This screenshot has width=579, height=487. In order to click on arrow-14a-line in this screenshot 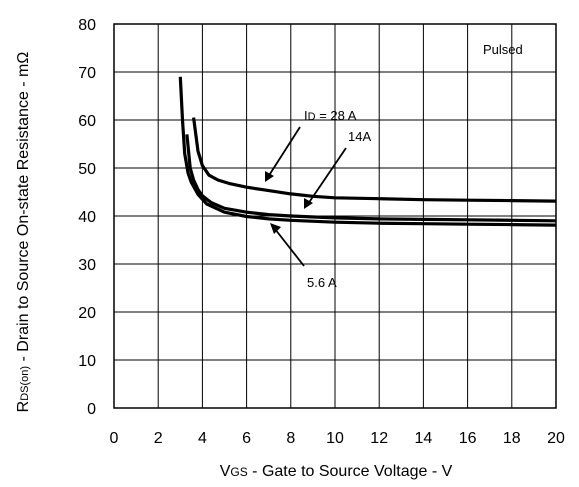, I will do `click(327, 176)`.